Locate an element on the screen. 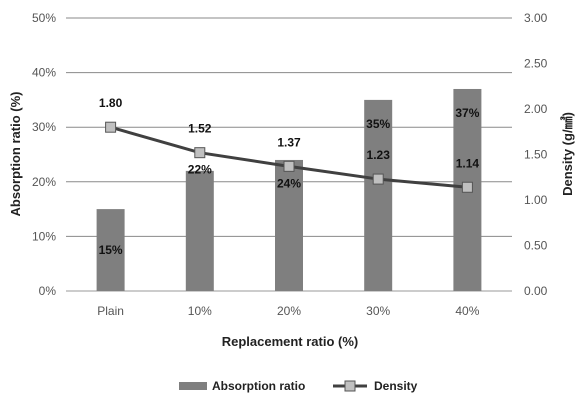 This screenshot has width=583, height=403. y-tick-label: 30% is located at coordinates (44, 127).